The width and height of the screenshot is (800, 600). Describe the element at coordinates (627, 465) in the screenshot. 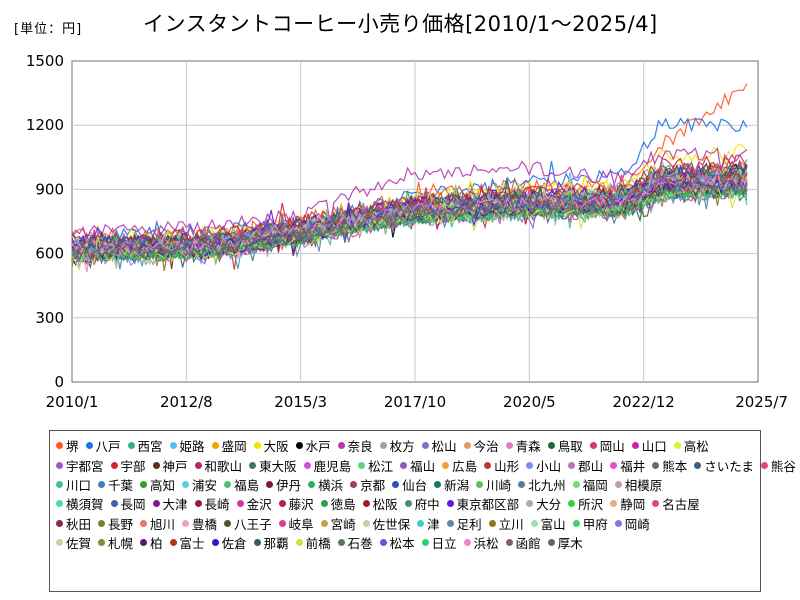

I see `legend-item: 福井` at that location.